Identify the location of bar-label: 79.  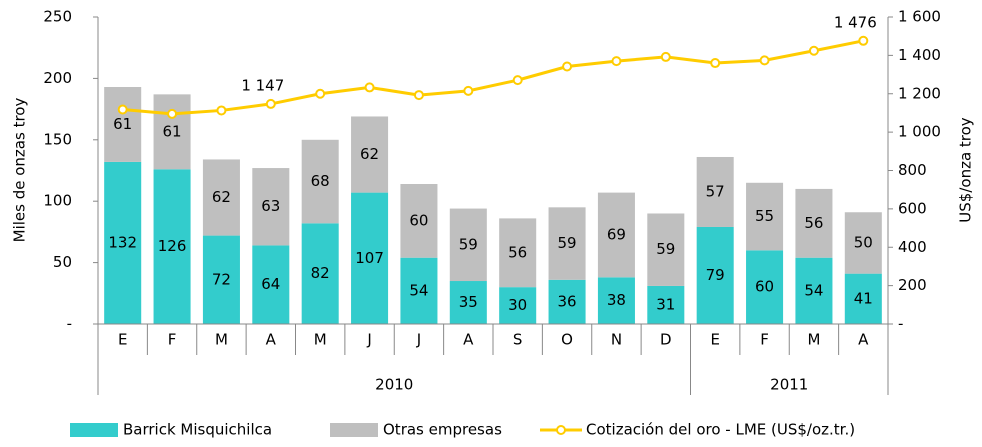
(715, 275).